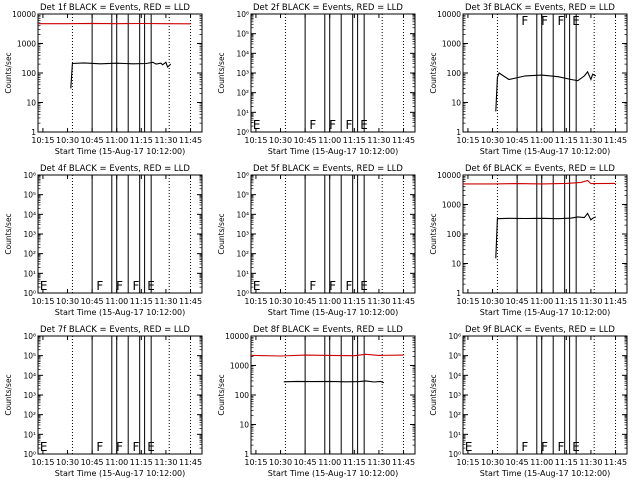 The height and width of the screenshot is (480, 640). What do you see at coordinates (540, 169) in the screenshot?
I see `panel-title: Det 6f BLACK = Events, RED = LLD` at bounding box center [540, 169].